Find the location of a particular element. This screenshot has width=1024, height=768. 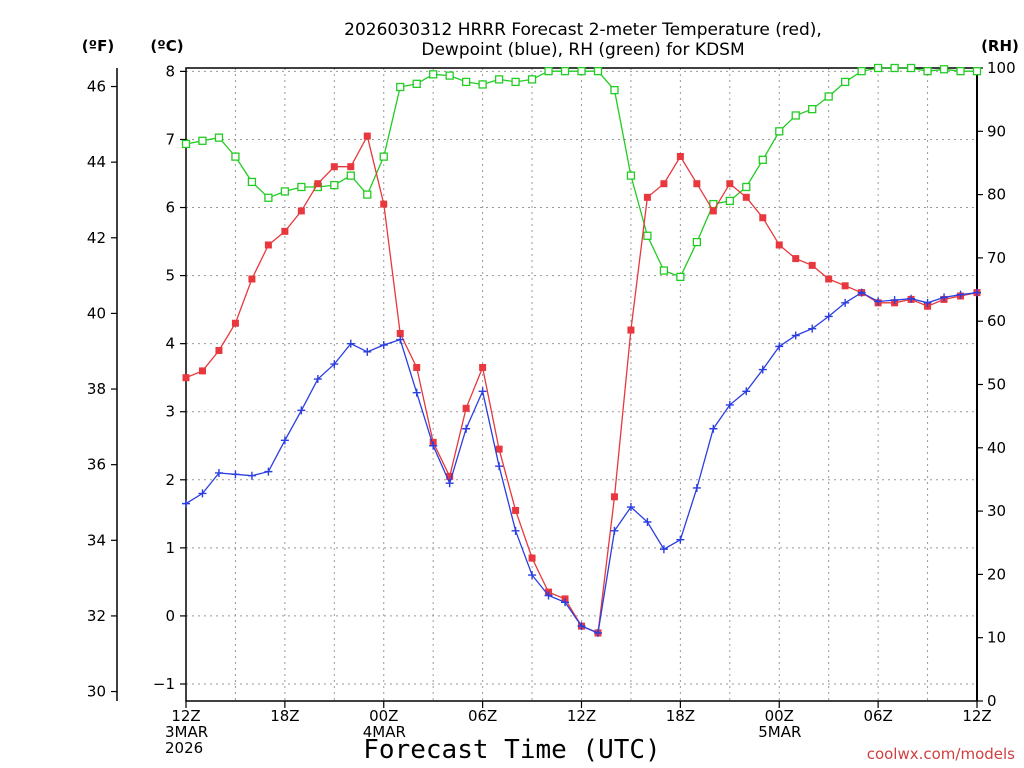

rh-tick-label: 70 is located at coordinates (996, 258).